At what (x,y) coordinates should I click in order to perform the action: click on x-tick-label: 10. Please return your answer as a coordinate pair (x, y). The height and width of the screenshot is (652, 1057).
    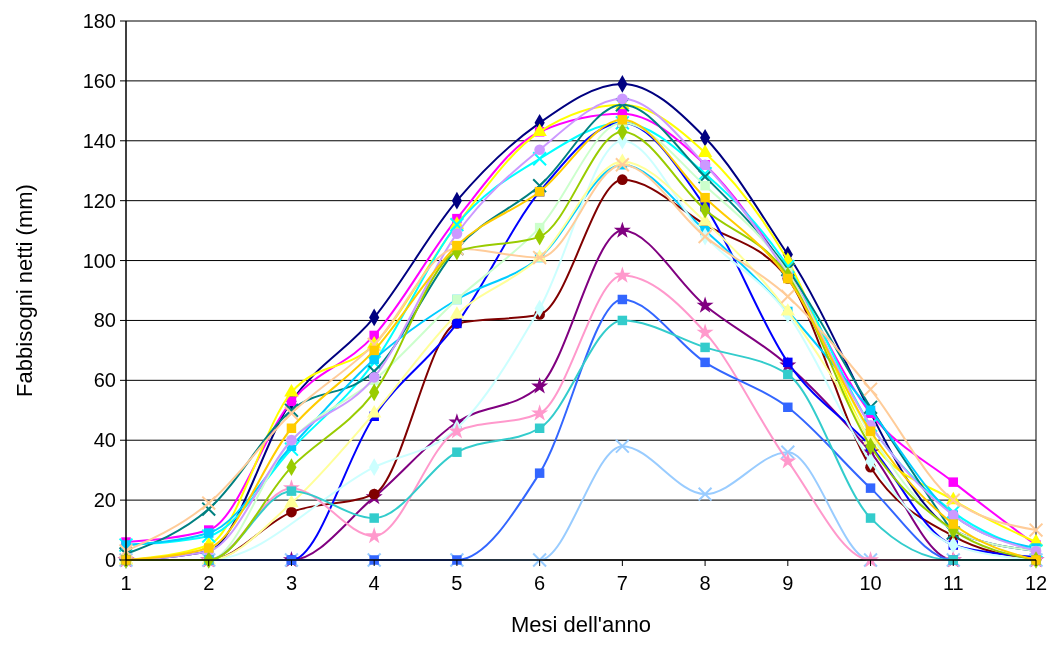
    Looking at the image, I should click on (870, 583).